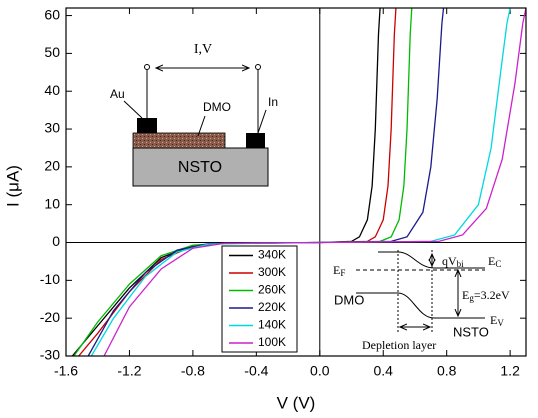 This screenshot has width=538, height=418. I want to click on x-tick-label: -1.2, so click(129, 371).